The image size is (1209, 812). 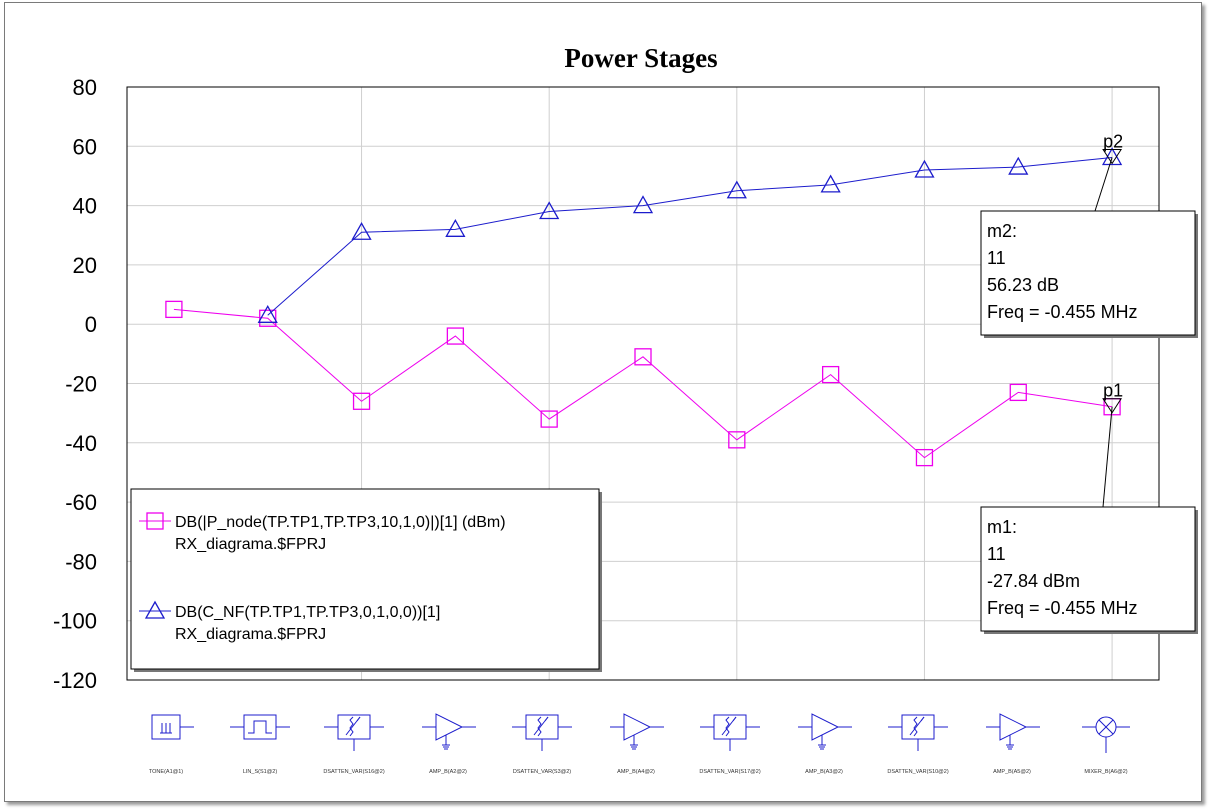 I want to click on marker-readout-line: m2:, so click(x=1002, y=231).